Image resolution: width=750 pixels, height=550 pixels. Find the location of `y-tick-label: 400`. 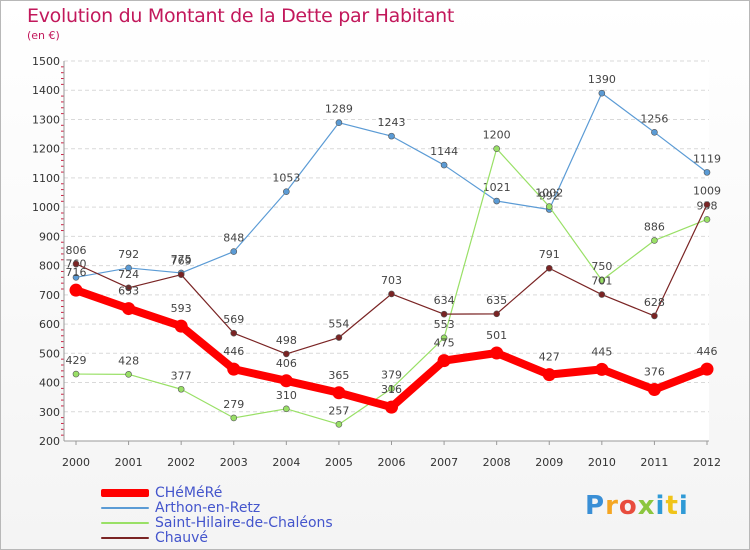

y-tick-label: 400 is located at coordinates (49, 383).